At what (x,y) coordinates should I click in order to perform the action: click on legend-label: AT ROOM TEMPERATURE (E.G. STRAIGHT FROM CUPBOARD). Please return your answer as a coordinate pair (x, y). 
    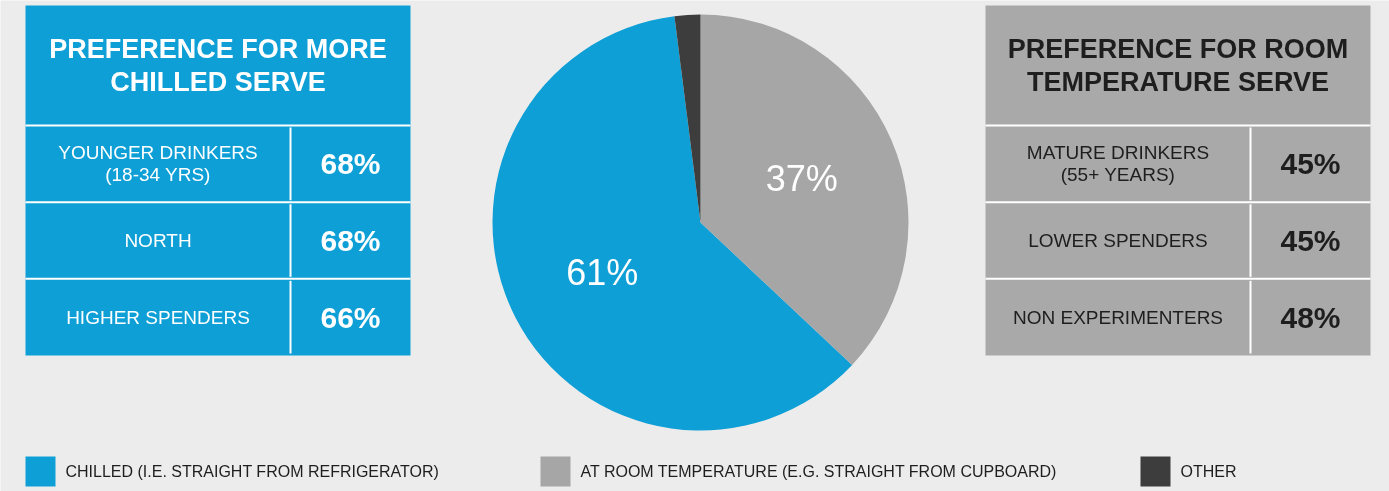
    Looking at the image, I should click on (818, 471).